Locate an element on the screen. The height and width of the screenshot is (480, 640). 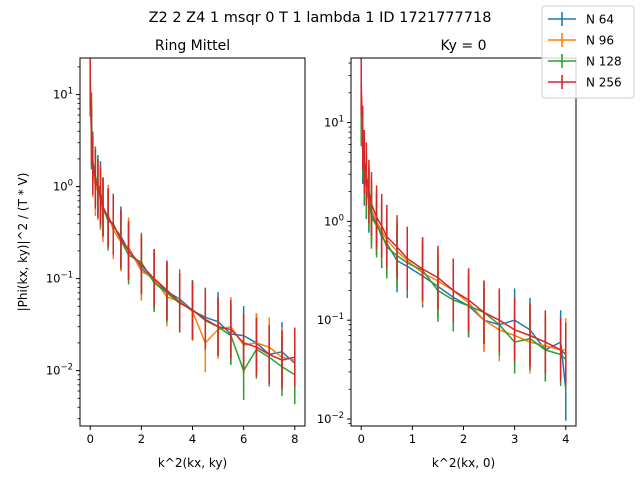
x-axis-label: k^2(kx, 0) is located at coordinates (463, 463).